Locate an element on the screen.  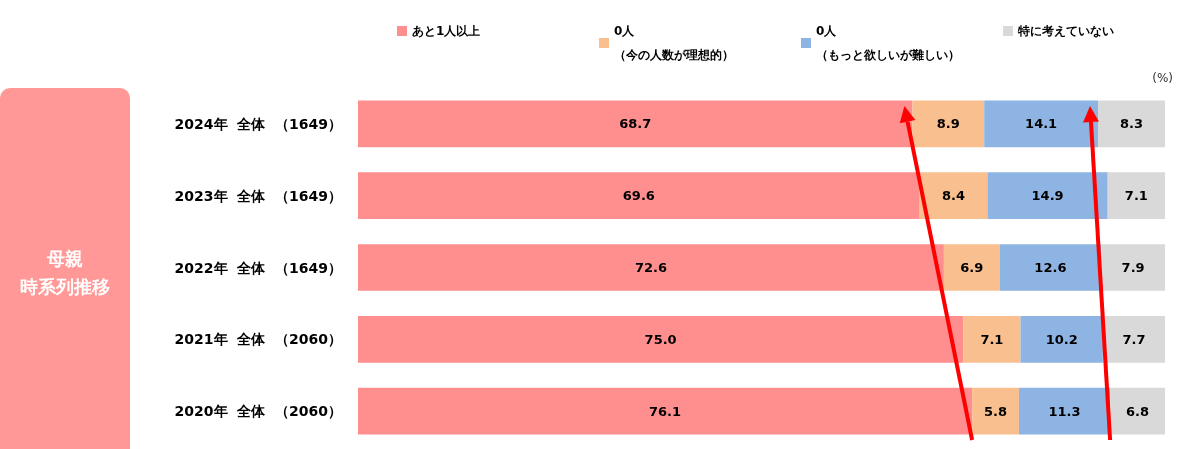
data-label: 11.3 is located at coordinates (1064, 411).